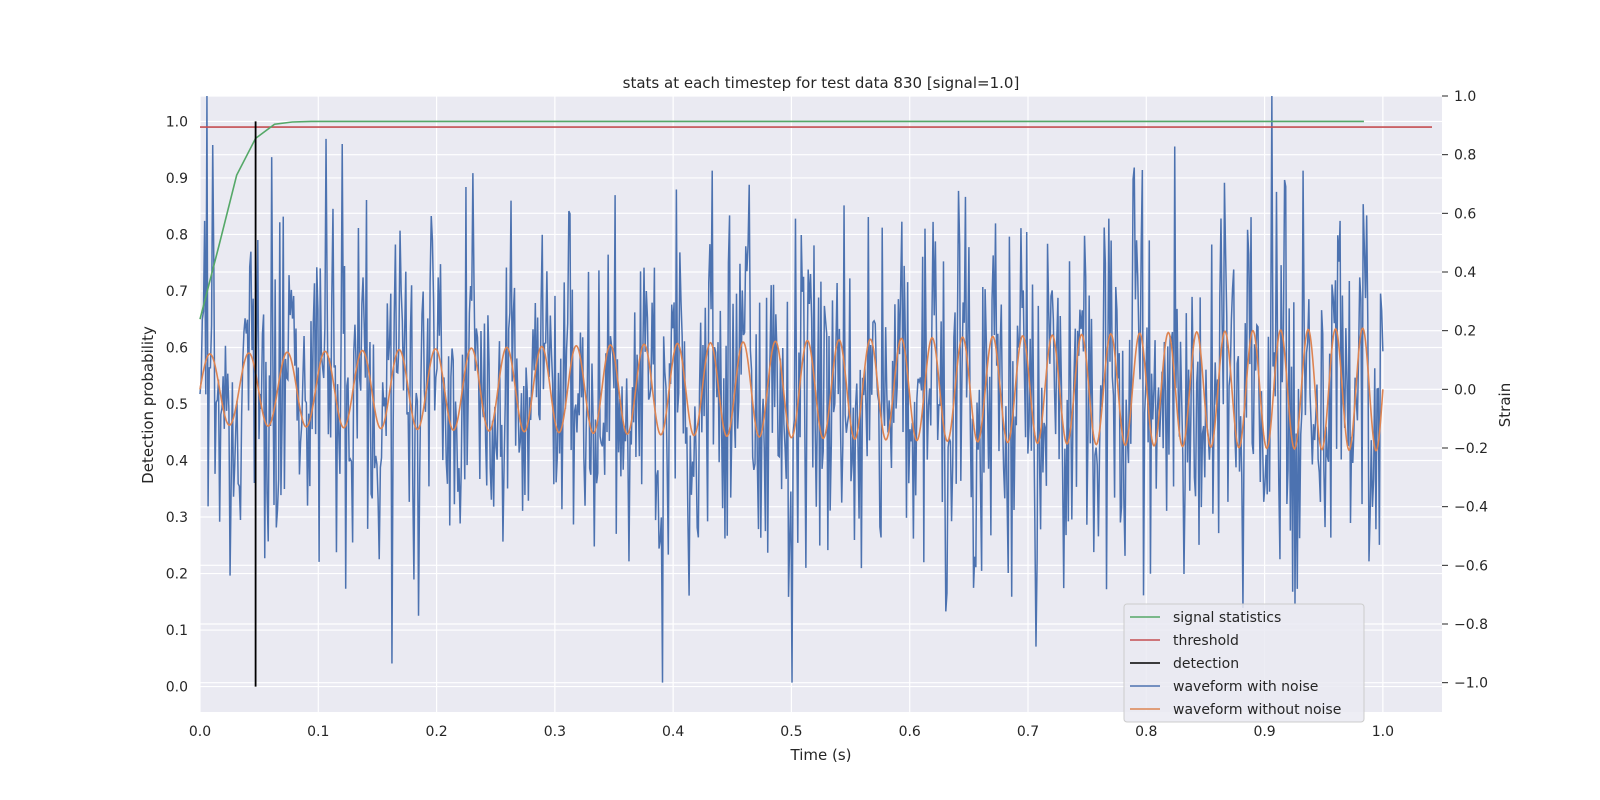 Image resolution: width=1600 pixels, height=800 pixels. Describe the element at coordinates (1206, 641) in the screenshot. I see `legend-label-threshold: threshold` at that location.